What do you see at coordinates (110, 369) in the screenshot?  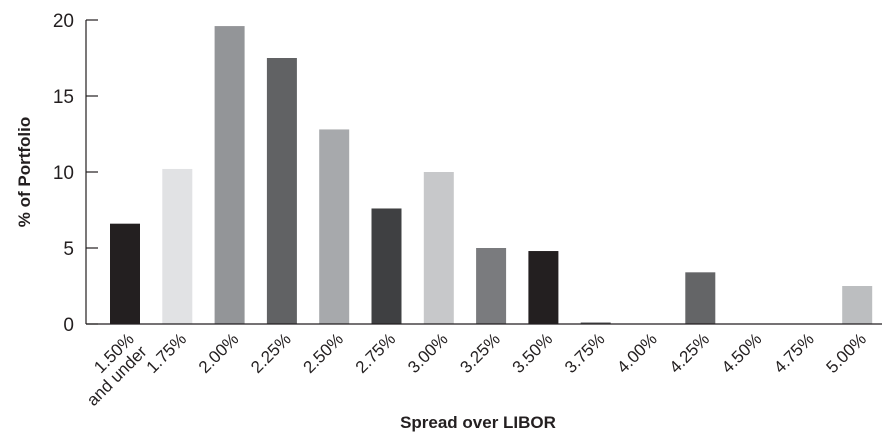 I see `x-tick-label: 1.50%and under` at bounding box center [110, 369].